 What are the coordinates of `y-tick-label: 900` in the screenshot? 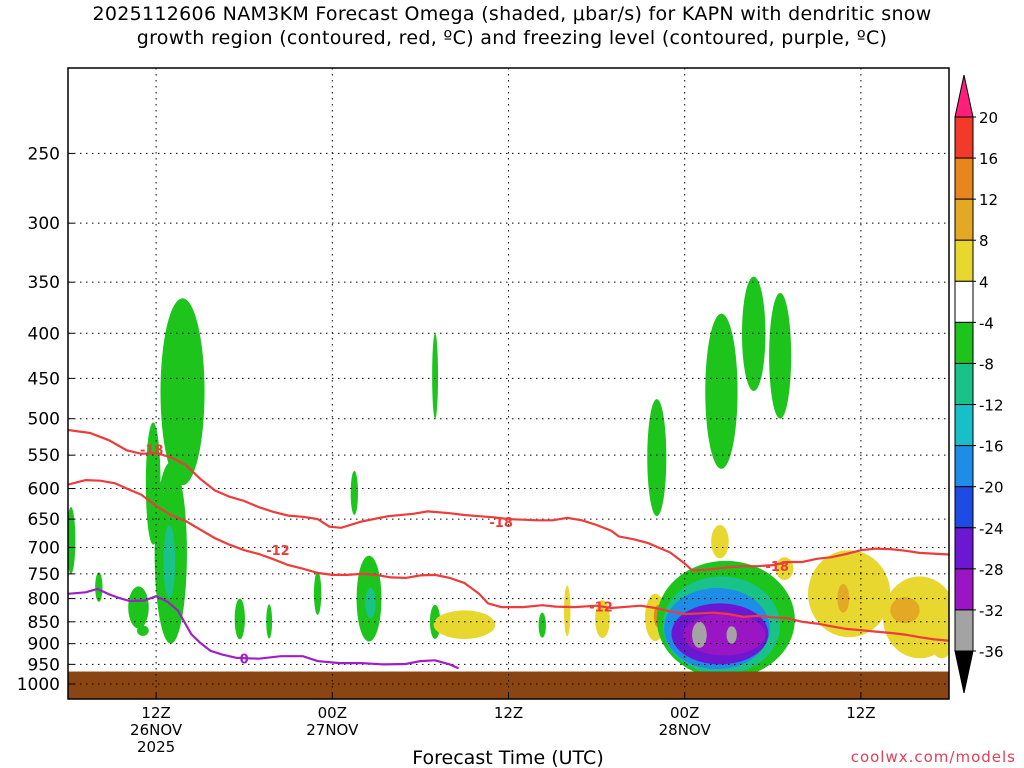 It's located at (44, 645).